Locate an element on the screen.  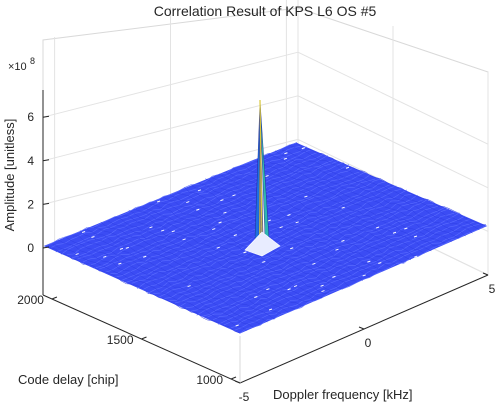
y-axis-label: Code delay [chip] is located at coordinates (68, 379).